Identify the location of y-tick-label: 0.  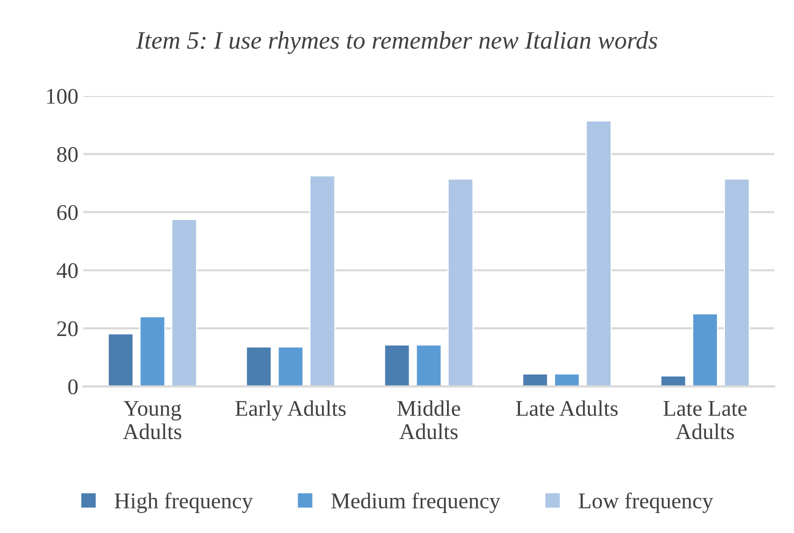
(73, 386).